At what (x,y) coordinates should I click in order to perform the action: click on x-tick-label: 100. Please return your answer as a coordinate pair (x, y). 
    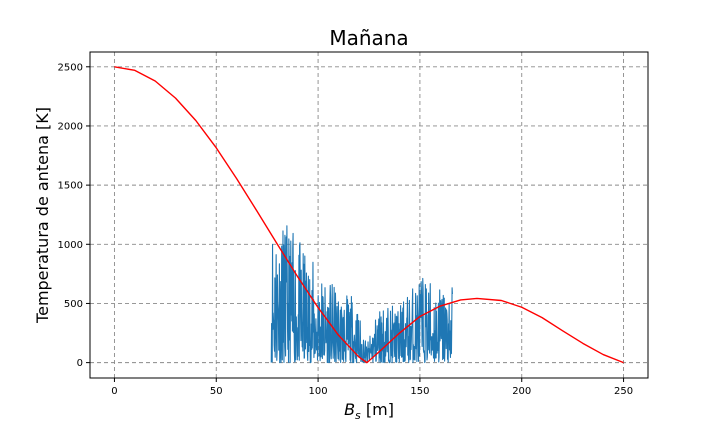
    Looking at the image, I should click on (318, 391).